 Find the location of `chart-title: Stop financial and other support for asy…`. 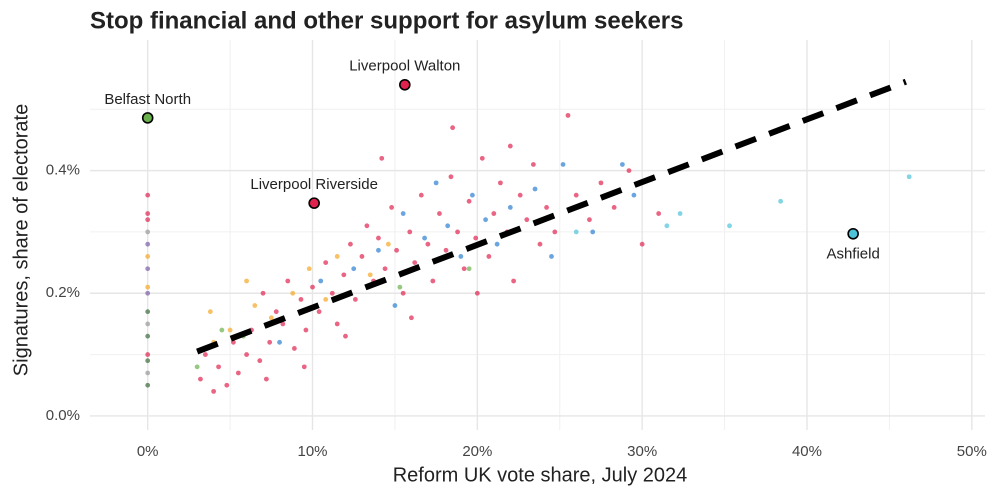

chart-title: Stop financial and other support for asy… is located at coordinates (386, 20).